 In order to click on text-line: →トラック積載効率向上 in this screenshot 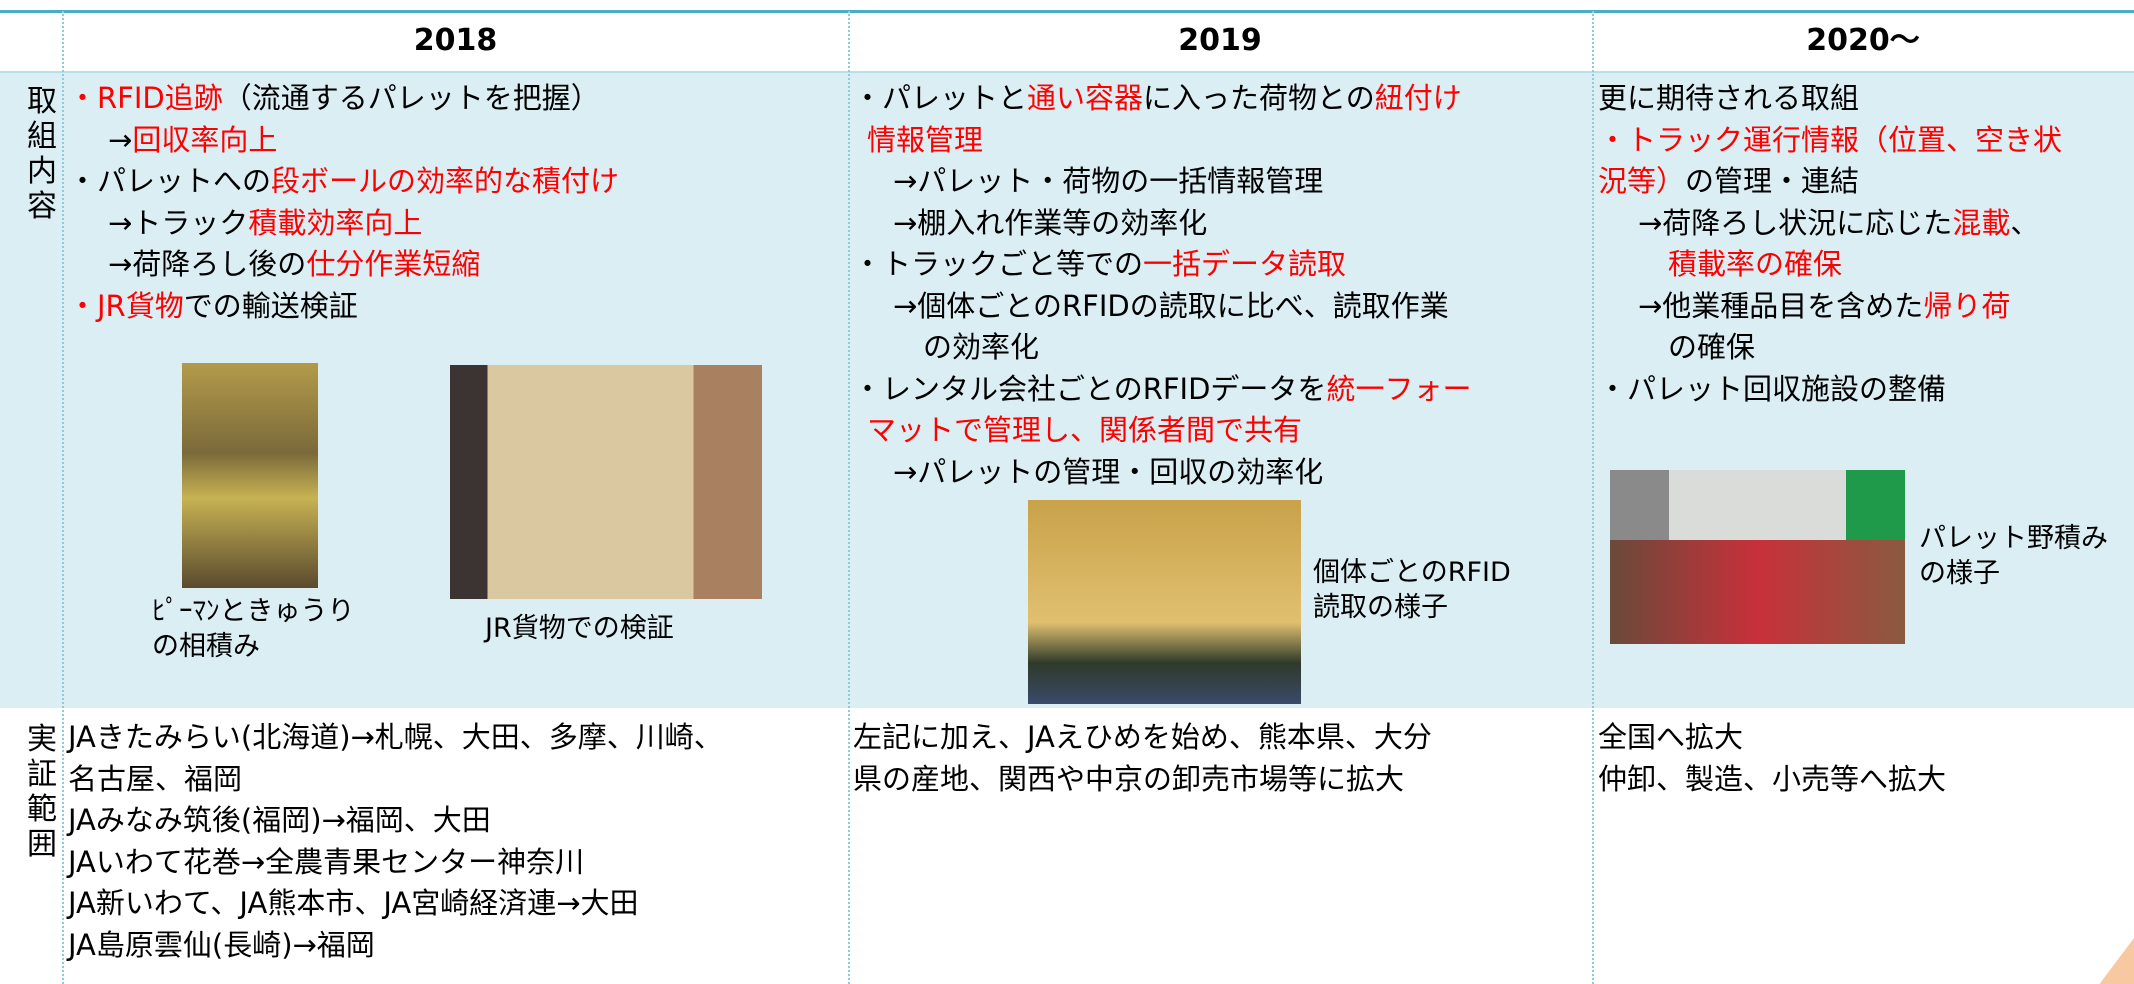, I will do `click(265, 223)`.